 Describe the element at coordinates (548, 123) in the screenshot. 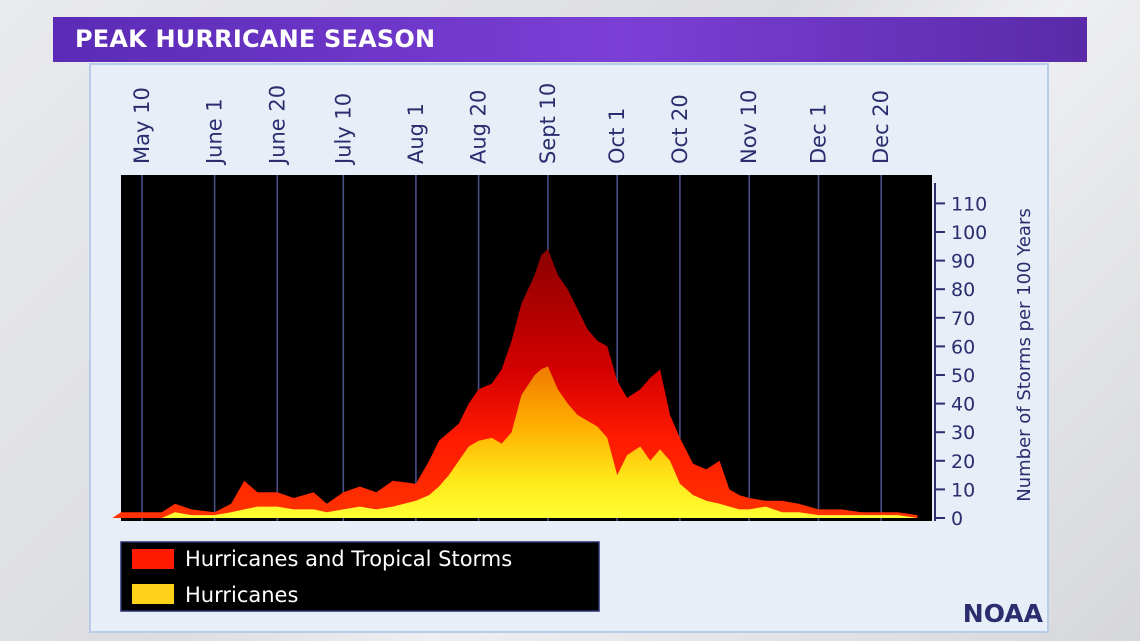

I see `x-tick-label: Sept 10` at that location.